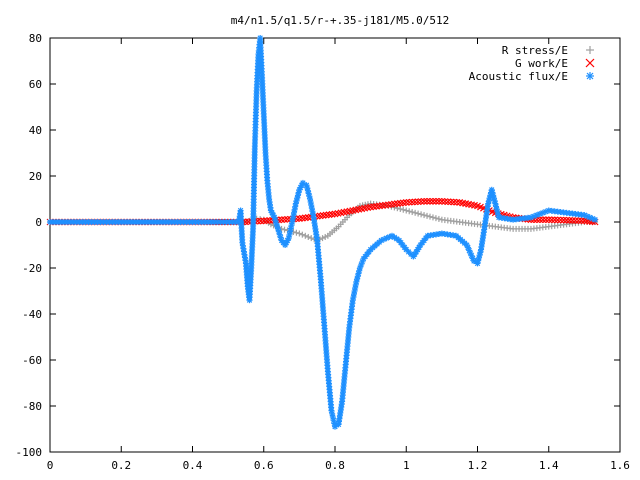  What do you see at coordinates (38, 222) in the screenshot?
I see `y-tick-label: 0` at bounding box center [38, 222].